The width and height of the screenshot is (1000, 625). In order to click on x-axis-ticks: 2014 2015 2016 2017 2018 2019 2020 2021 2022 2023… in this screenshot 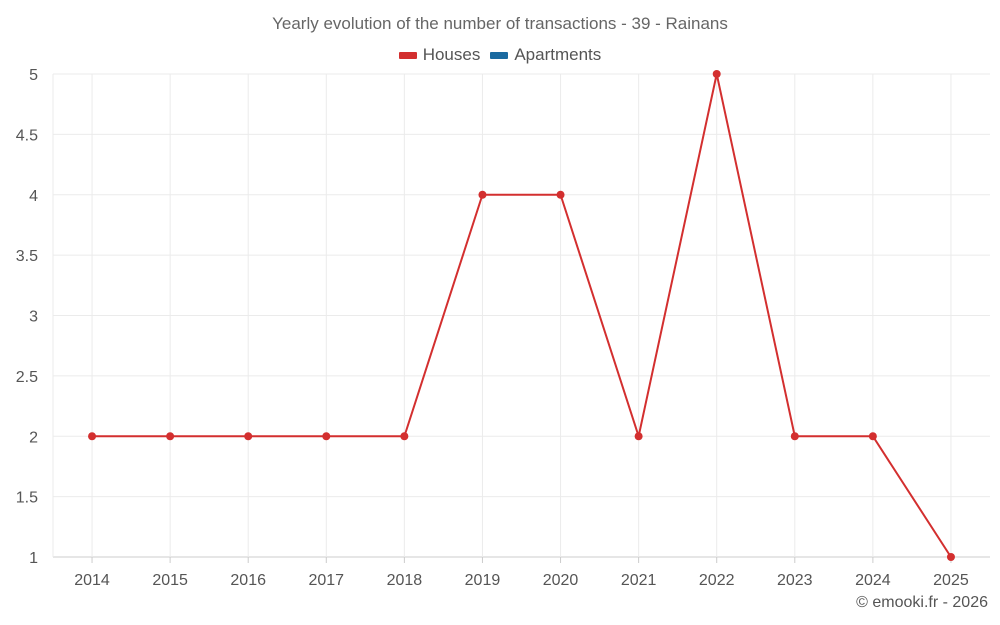, I will do `click(521, 580)`.